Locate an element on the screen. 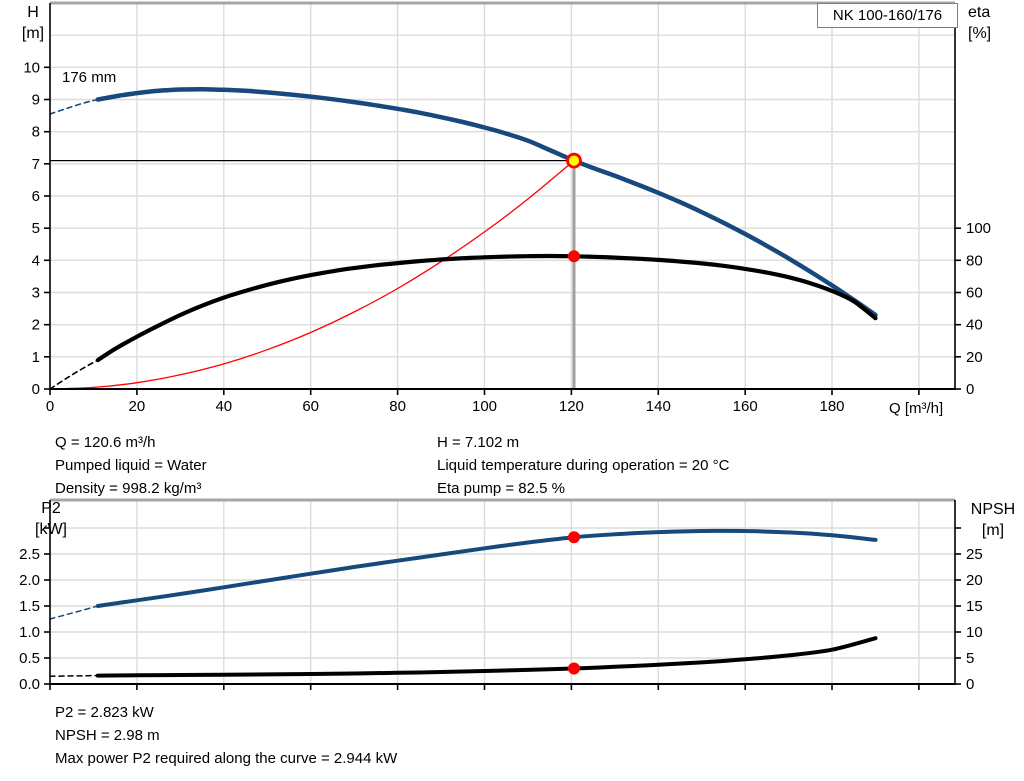  npsh-axis-title-line1: NPSH is located at coordinates (993, 509).